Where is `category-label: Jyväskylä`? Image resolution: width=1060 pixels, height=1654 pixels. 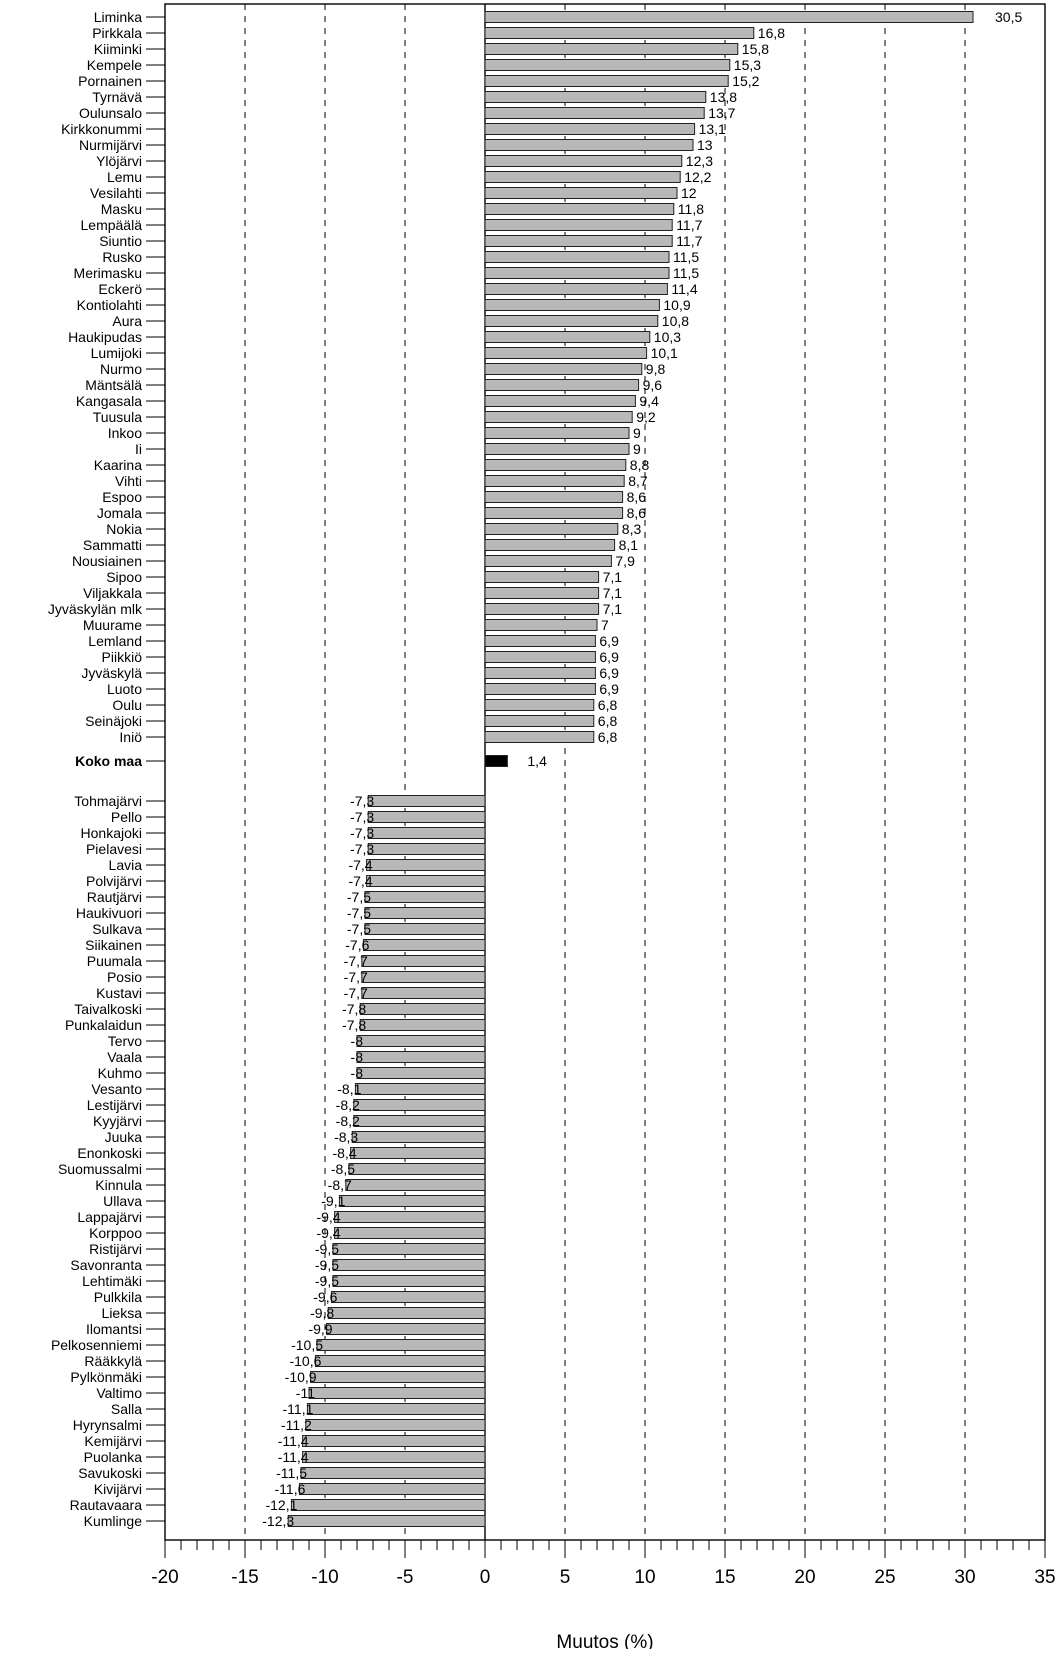
category-label: Jyväskylä is located at coordinates (111, 673).